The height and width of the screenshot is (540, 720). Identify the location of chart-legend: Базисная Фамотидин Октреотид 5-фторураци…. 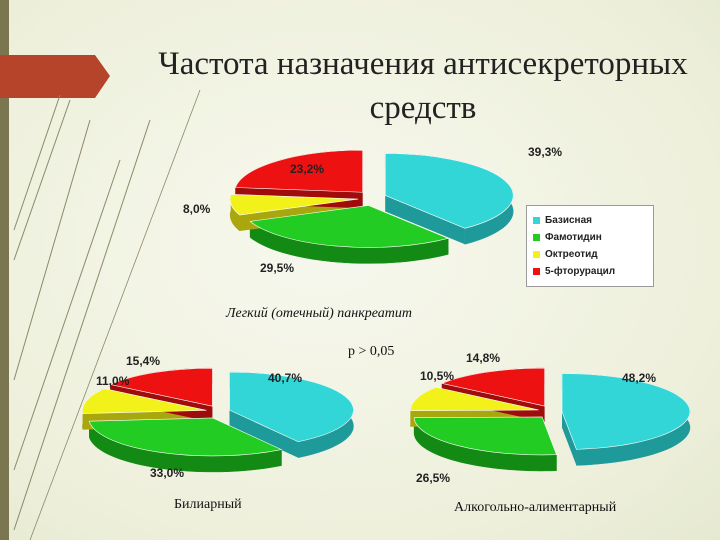
(590, 246).